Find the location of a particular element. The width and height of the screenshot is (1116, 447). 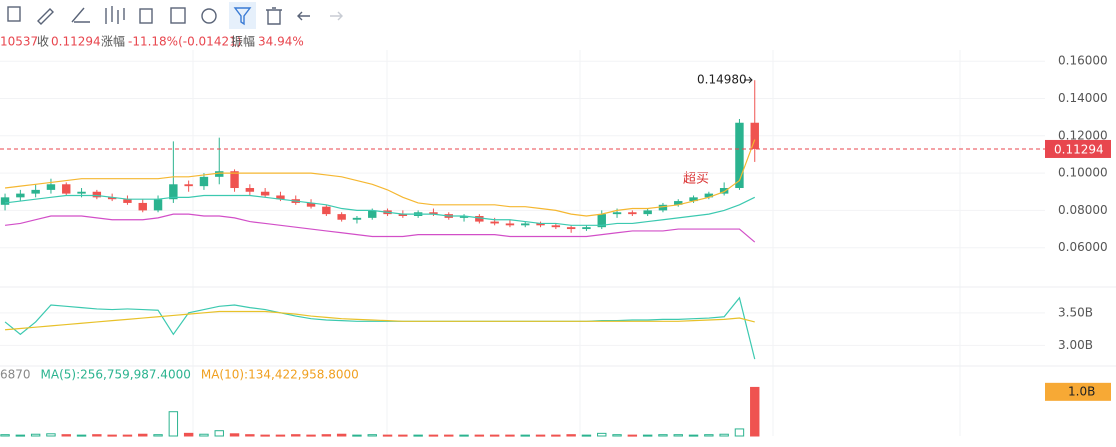

info-label: 振幅 is located at coordinates (243, 41).